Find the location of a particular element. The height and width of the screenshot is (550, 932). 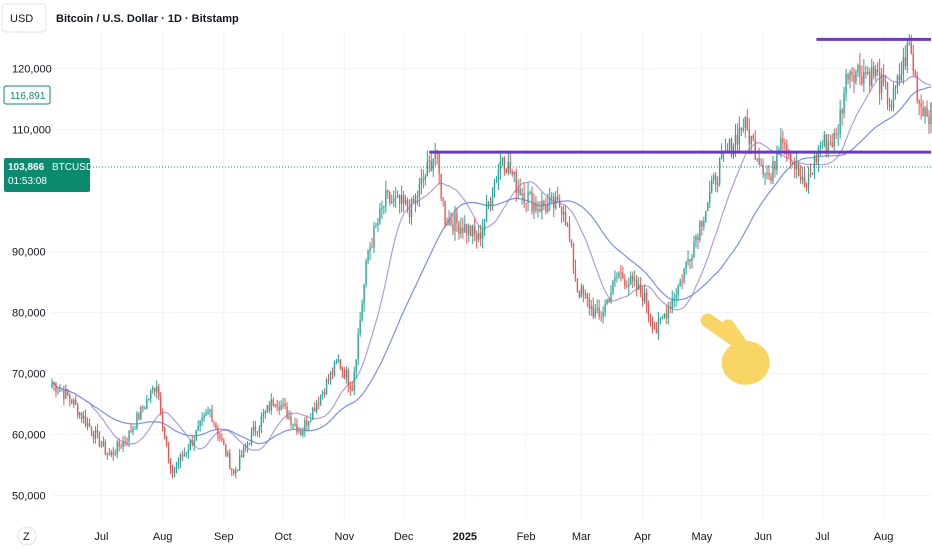

horizontal-levels is located at coordinates (680, 95).